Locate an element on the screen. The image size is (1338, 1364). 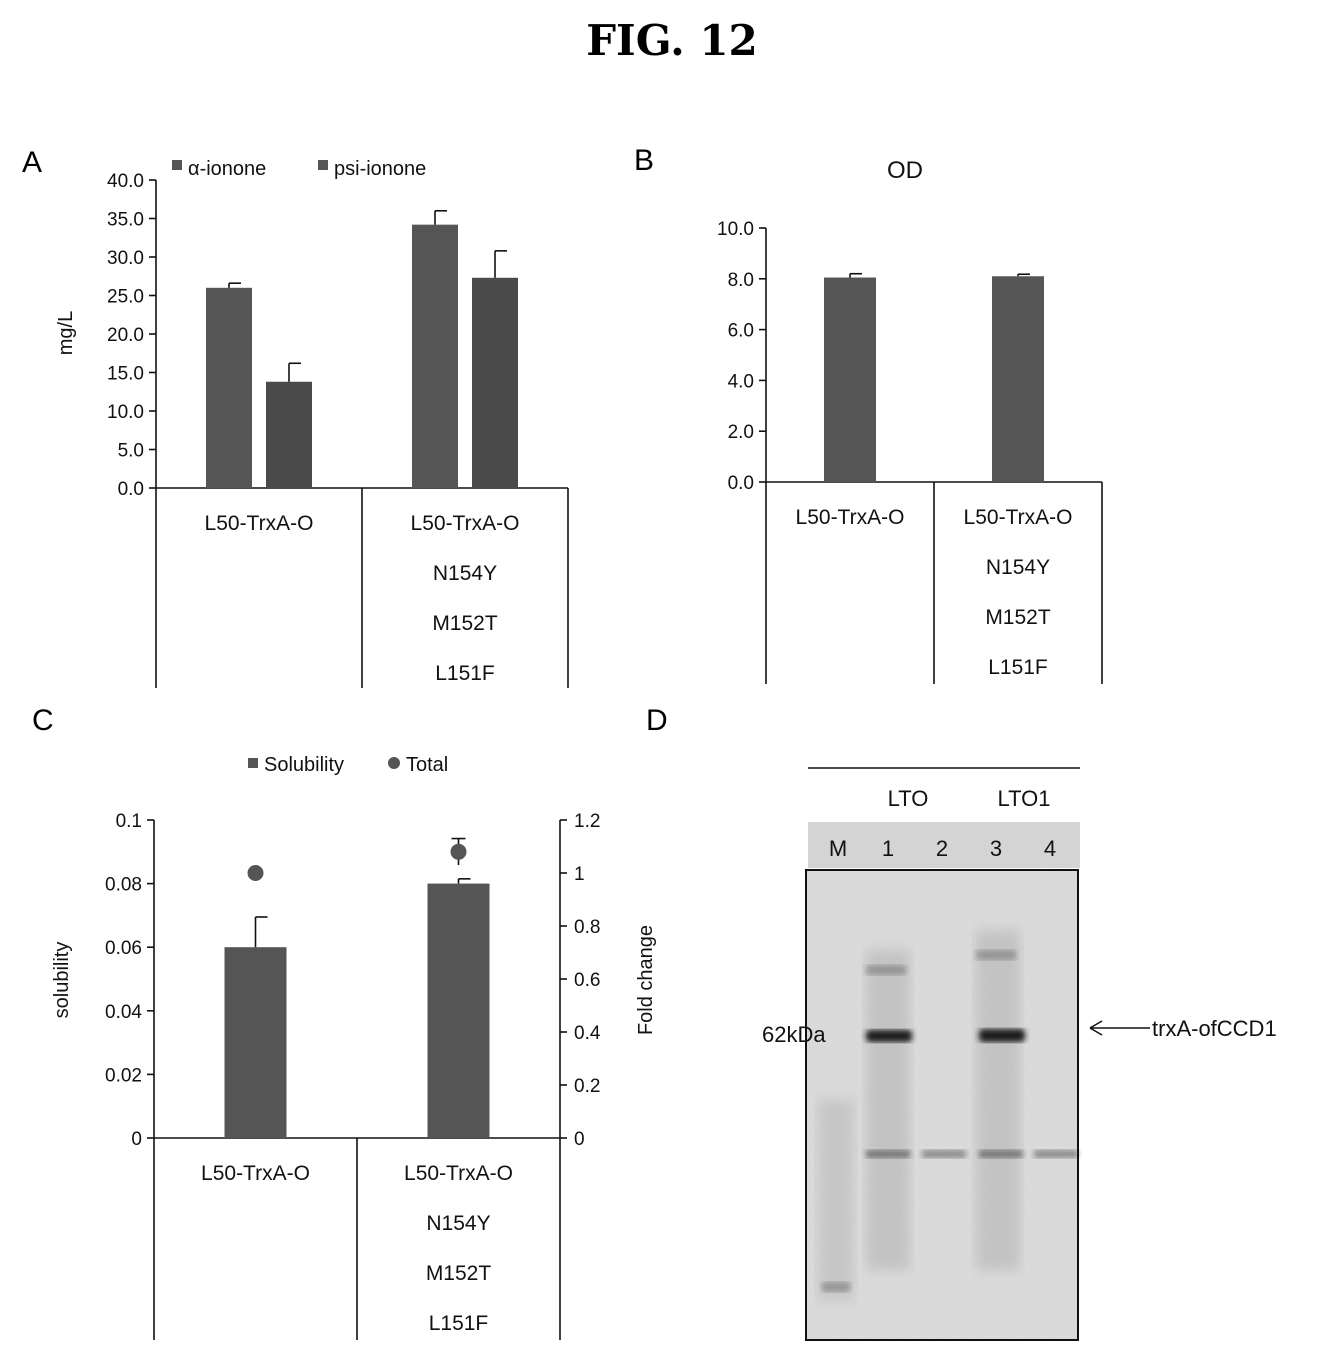
y-tick-label: 30.0 is located at coordinates (125, 258).